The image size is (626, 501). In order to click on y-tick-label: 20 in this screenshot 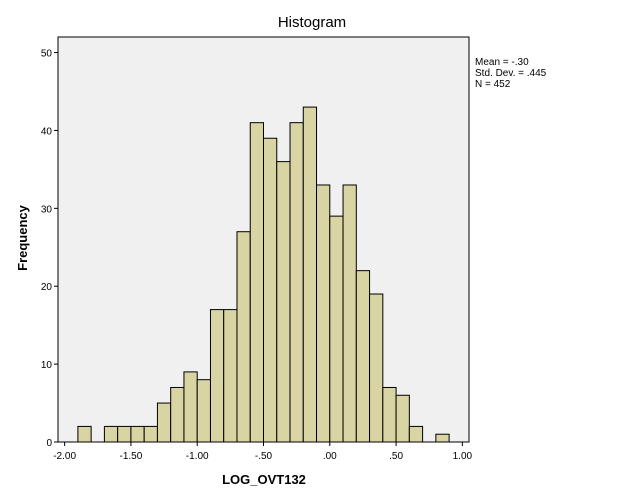, I will do `click(47, 287)`.